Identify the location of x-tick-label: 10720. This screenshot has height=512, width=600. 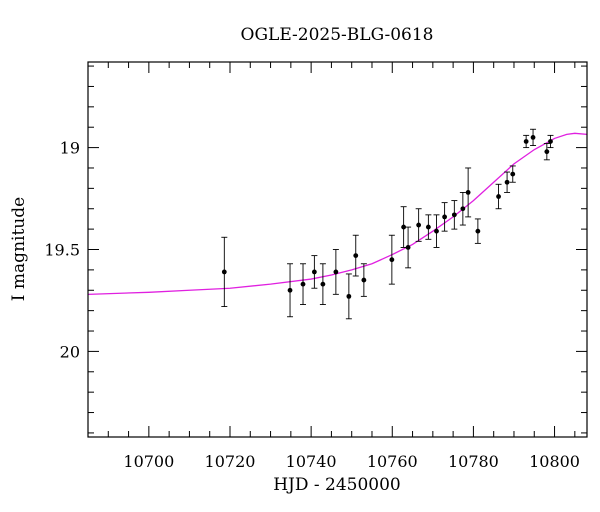
(230, 461).